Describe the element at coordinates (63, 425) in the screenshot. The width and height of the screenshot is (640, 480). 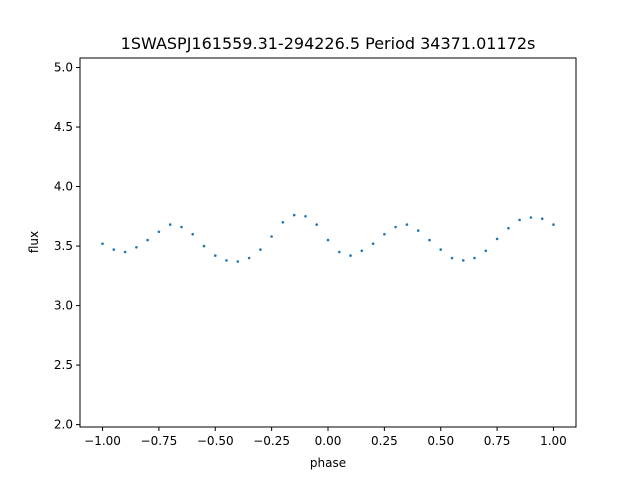
I see `y-tick-label: 2.0` at that location.